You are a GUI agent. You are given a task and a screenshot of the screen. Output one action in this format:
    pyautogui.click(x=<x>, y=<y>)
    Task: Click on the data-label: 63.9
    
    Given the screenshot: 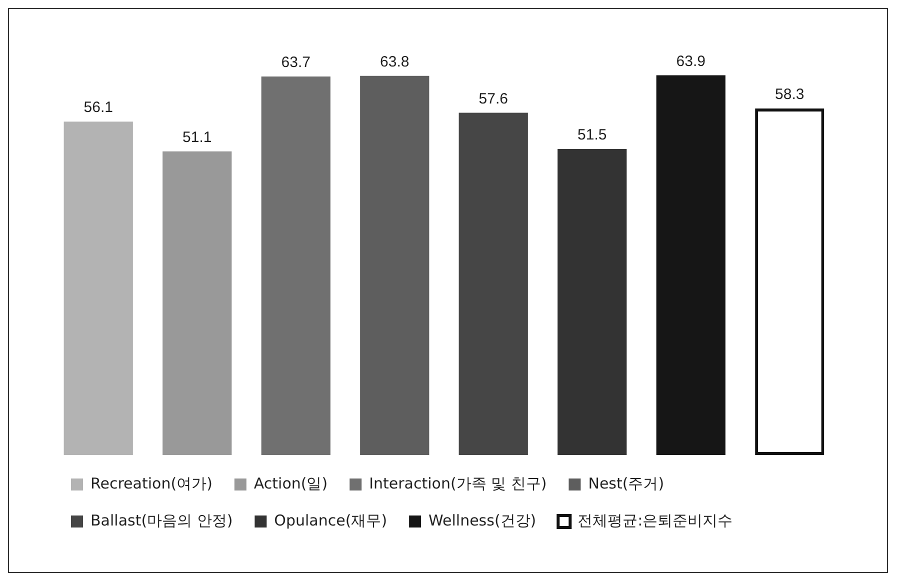 What is the action you would take?
    pyautogui.click(x=691, y=61)
    